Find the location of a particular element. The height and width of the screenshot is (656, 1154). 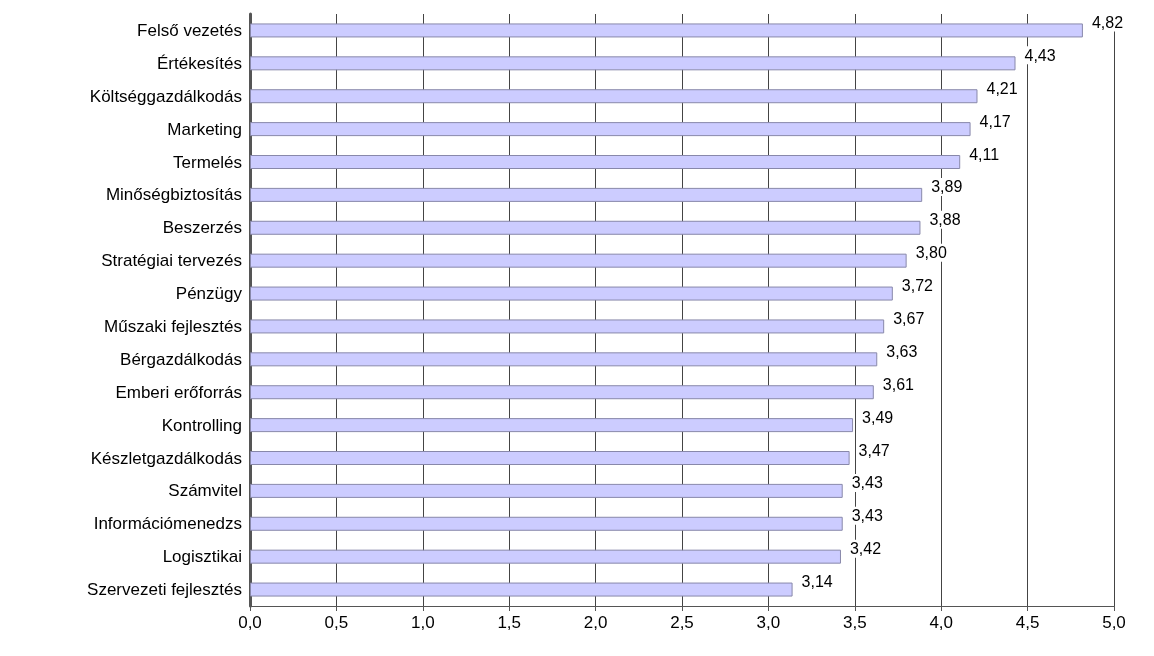

y-tick-label: Emberi erőforrás is located at coordinates (178, 392).